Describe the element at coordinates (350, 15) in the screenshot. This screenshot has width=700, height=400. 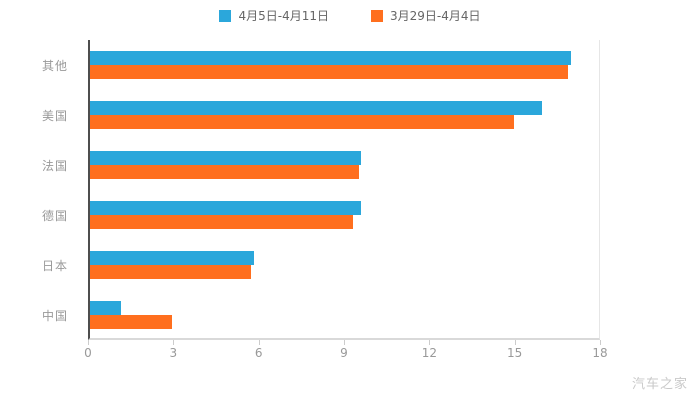
I see `chart-legend: 4月5日-4月11日 3月29日-4月4日` at that location.